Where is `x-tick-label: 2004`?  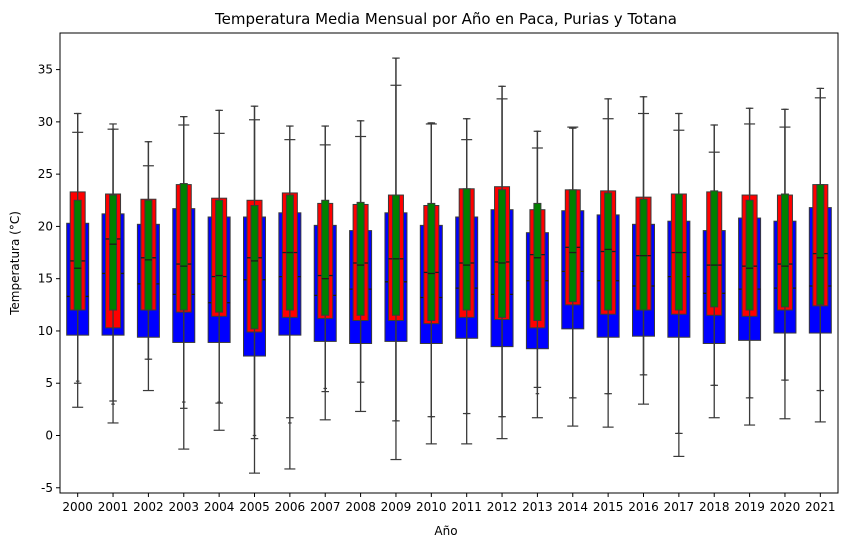 x-tick-label: 2004 is located at coordinates (219, 507).